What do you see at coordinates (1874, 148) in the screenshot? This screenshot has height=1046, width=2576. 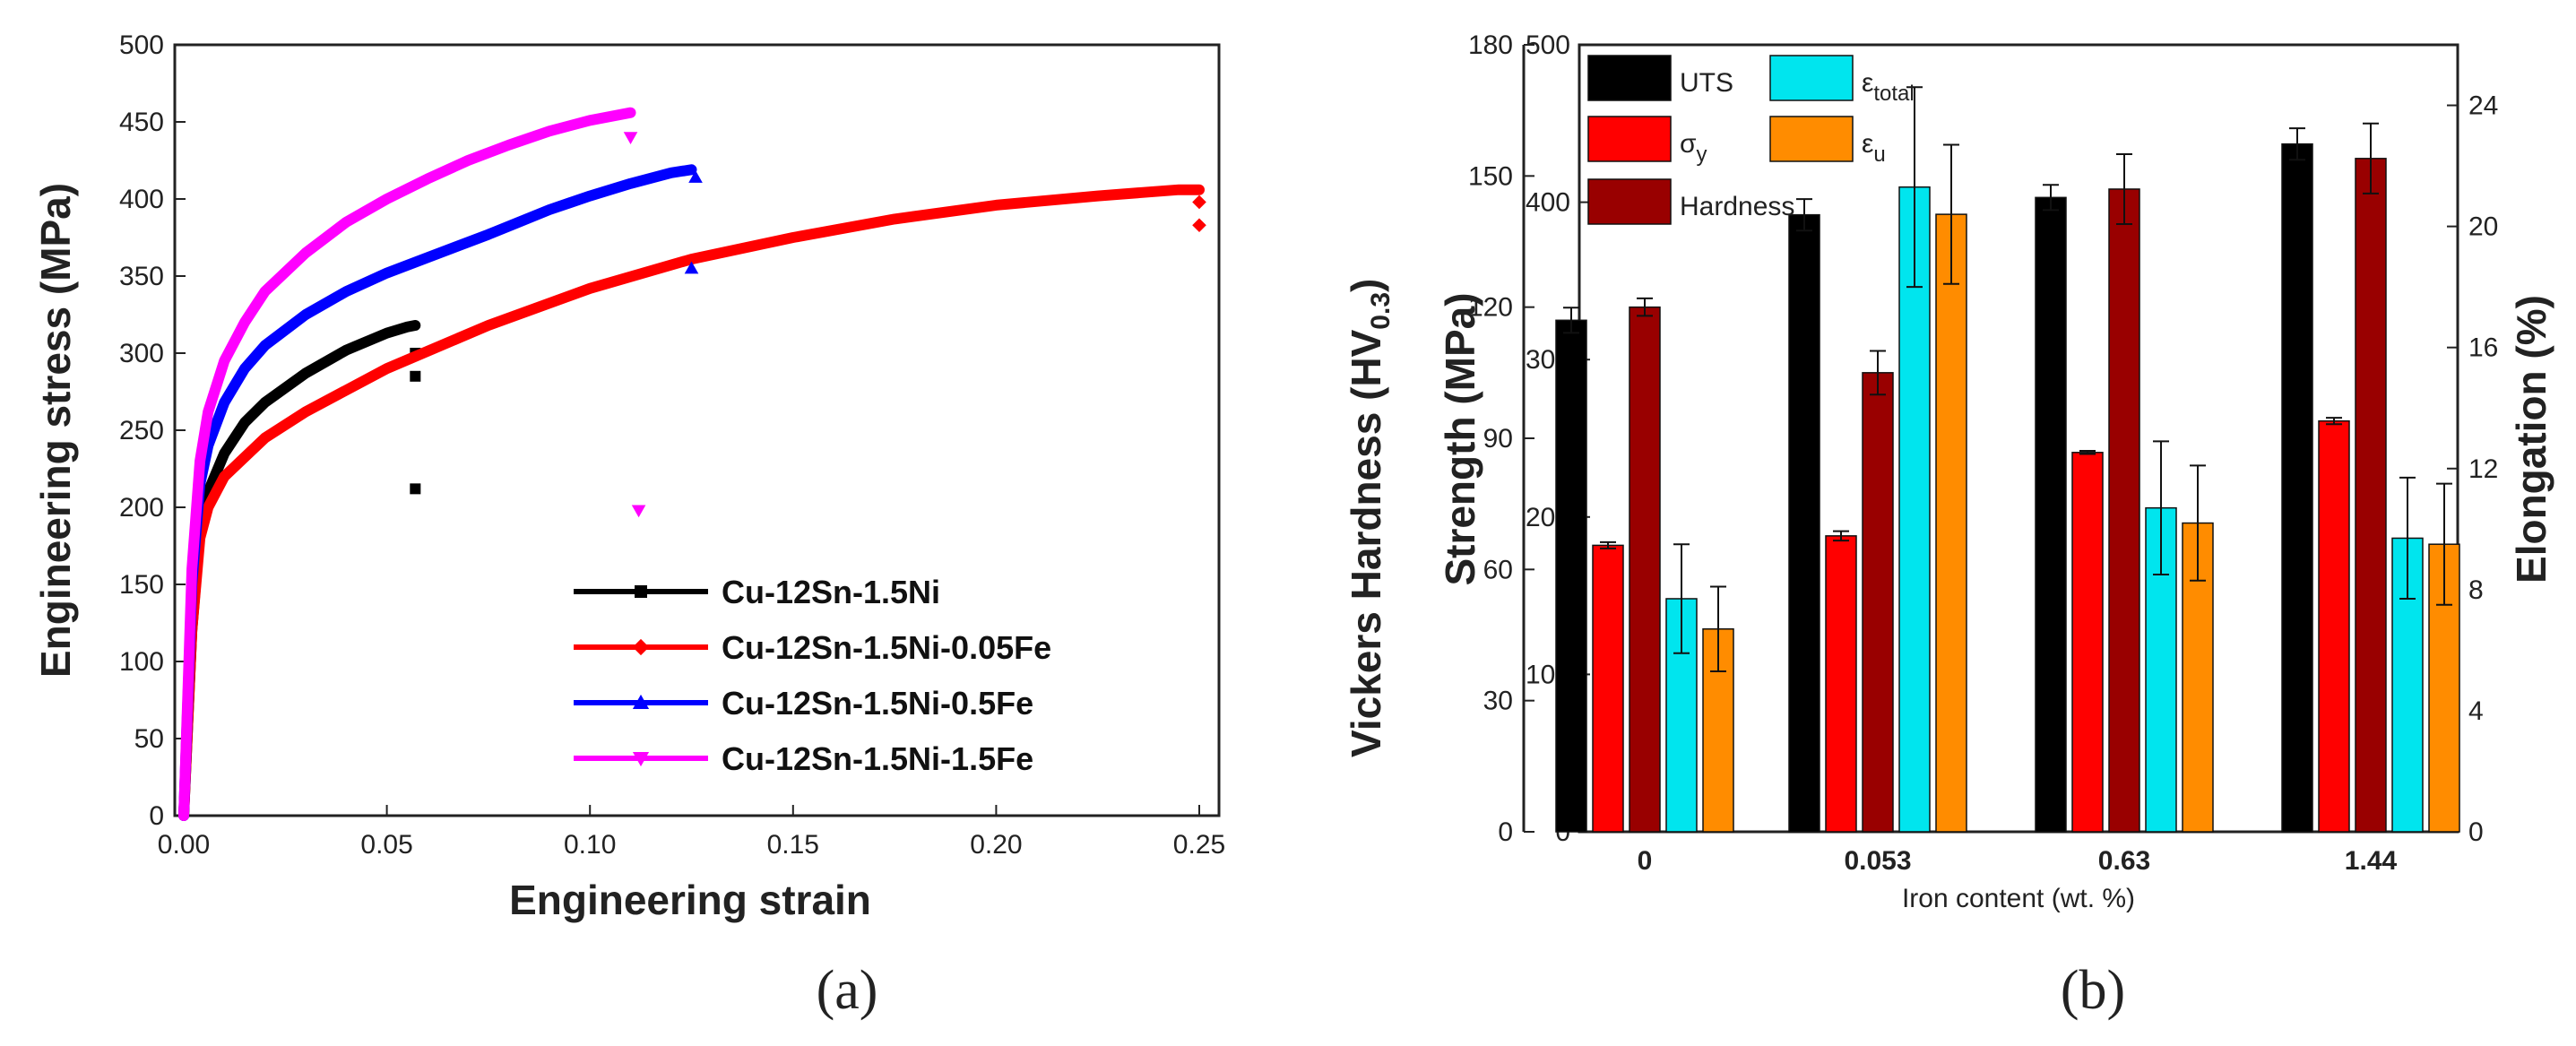 I see `legend-label-eps_u: εu` at bounding box center [1874, 148].